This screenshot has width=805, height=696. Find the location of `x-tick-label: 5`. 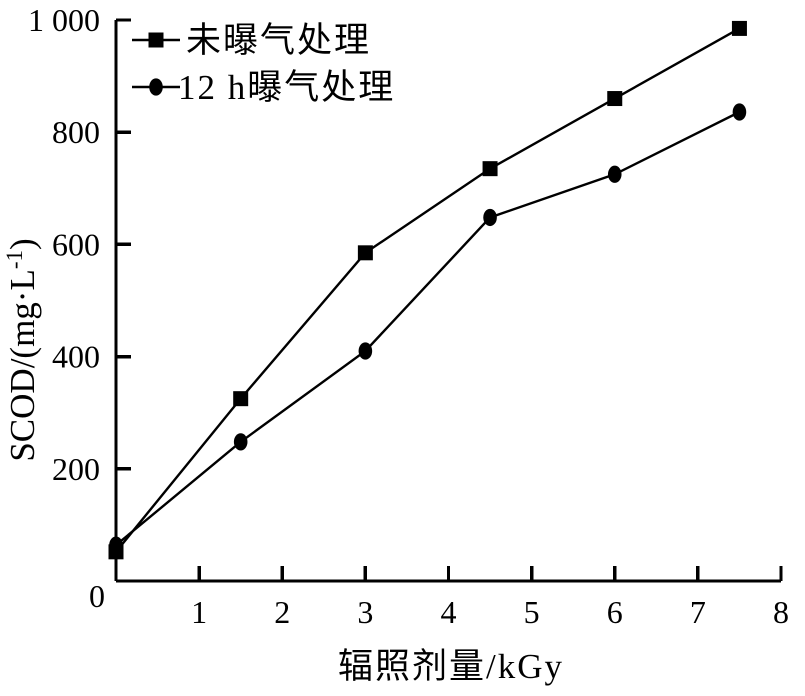

x-tick-label: 5 is located at coordinates (532, 612).